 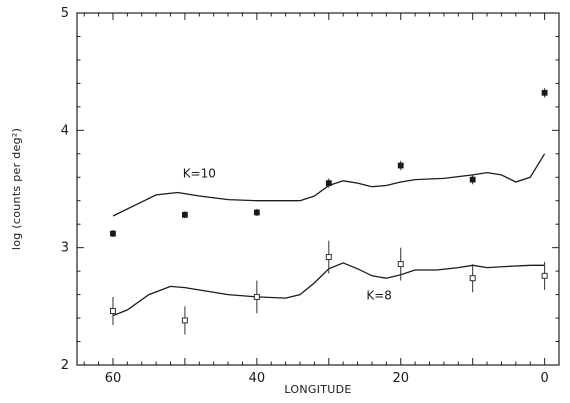 I want to click on x-tick-label: 60, so click(x=113, y=378).